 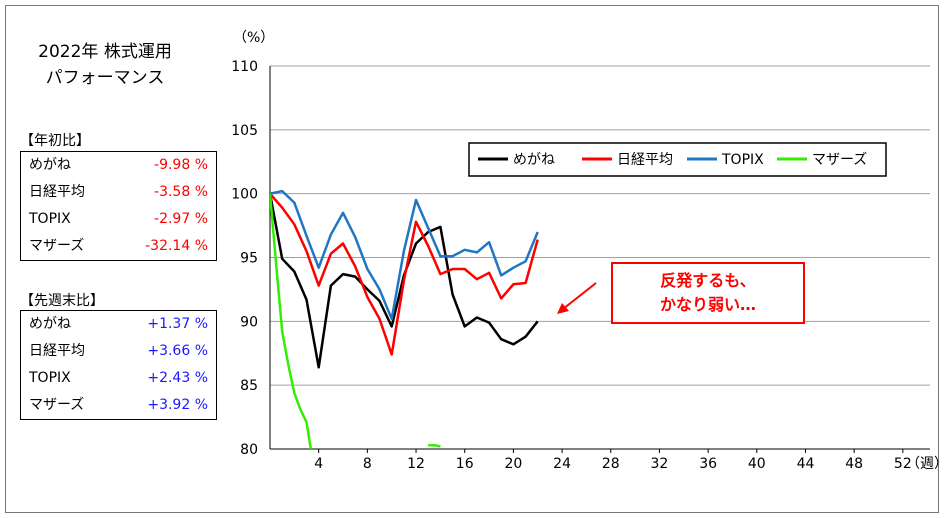 What do you see at coordinates (55, 141) in the screenshot?
I see `ytd-section-label: 【年初比】` at bounding box center [55, 141].